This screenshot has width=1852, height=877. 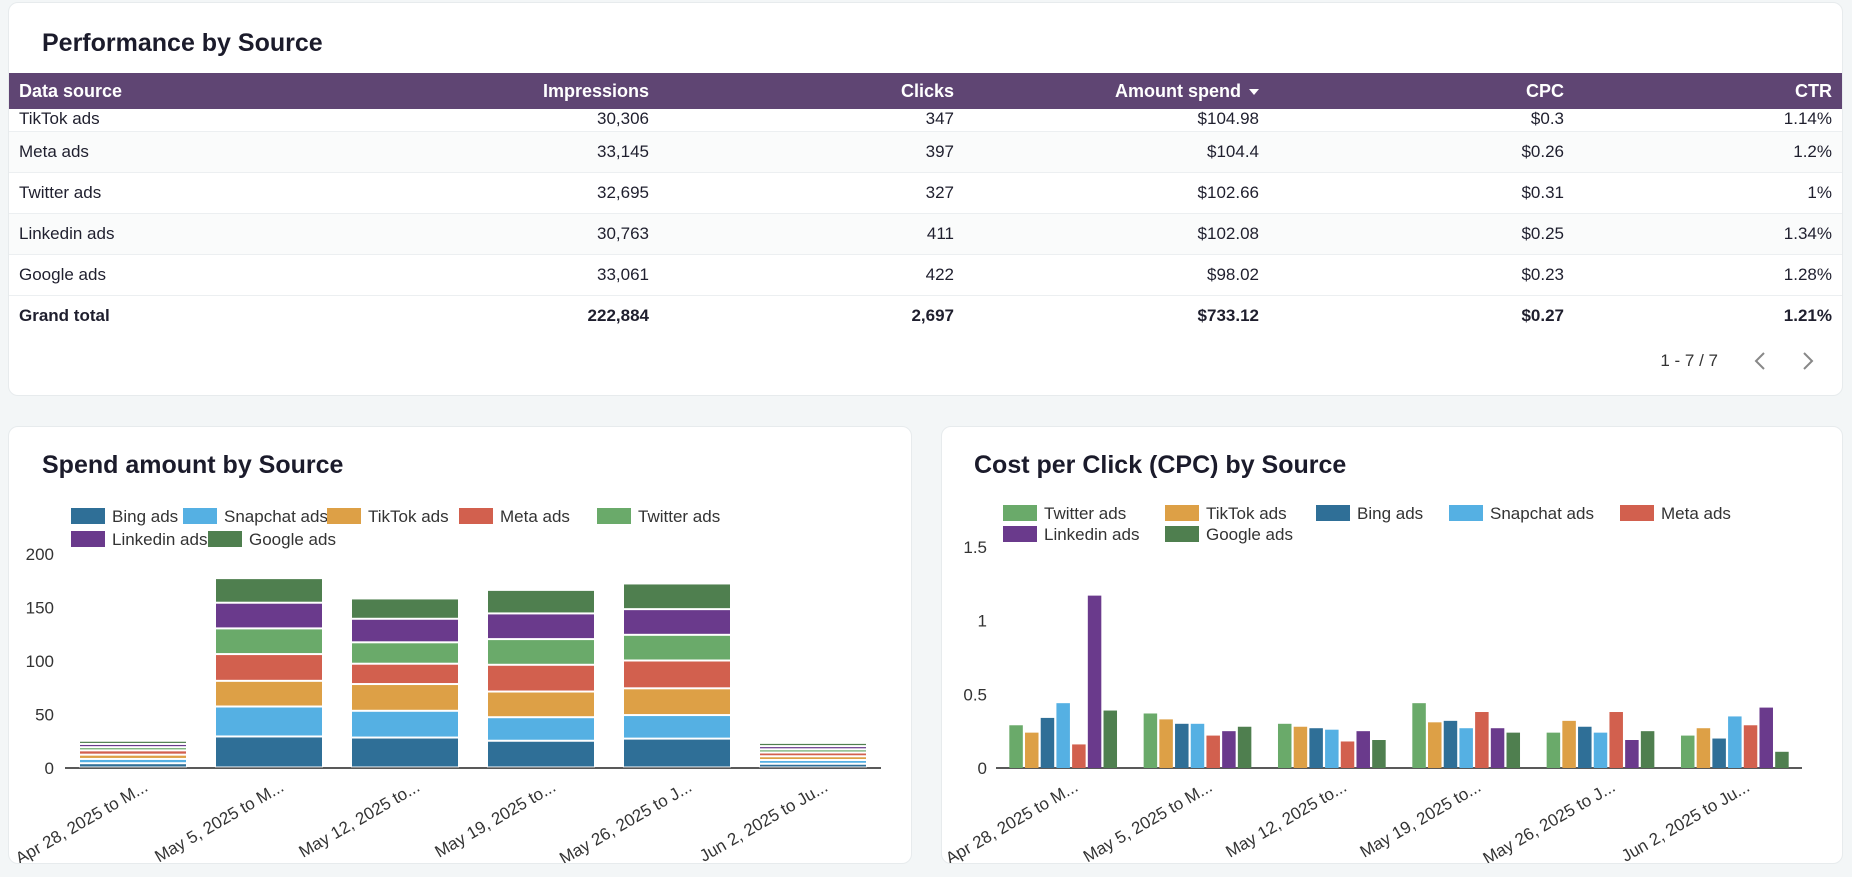 What do you see at coordinates (811, 152) in the screenshot?
I see `cell-clicks: 397` at bounding box center [811, 152].